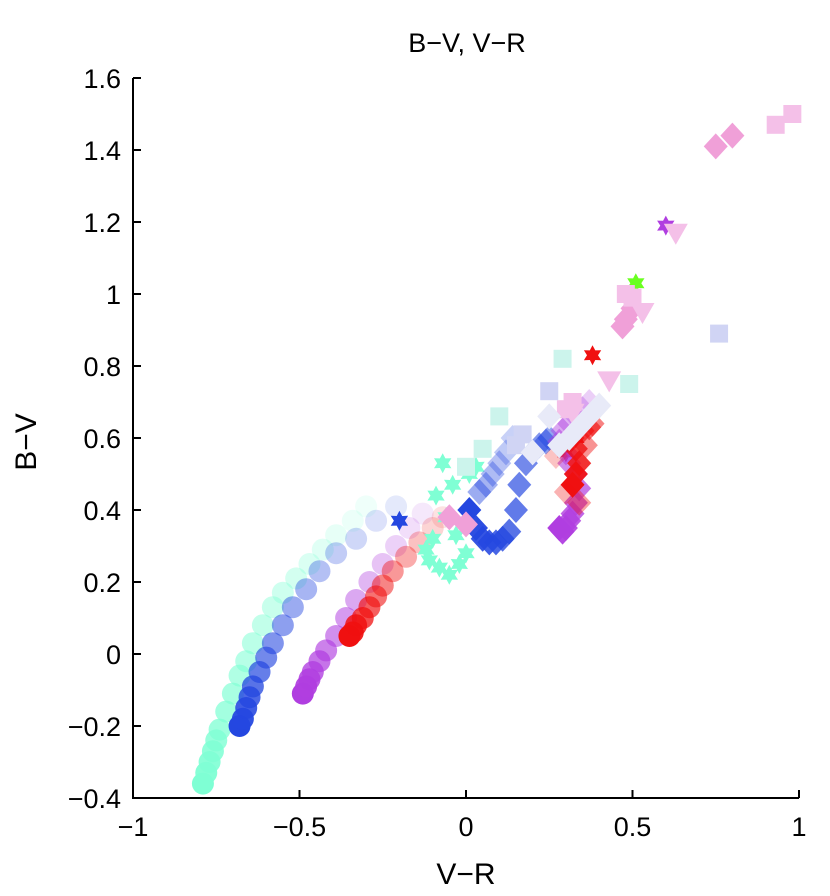 This screenshot has height=896, width=830. I want to click on x-tick-label: 0.5, so click(633, 827).